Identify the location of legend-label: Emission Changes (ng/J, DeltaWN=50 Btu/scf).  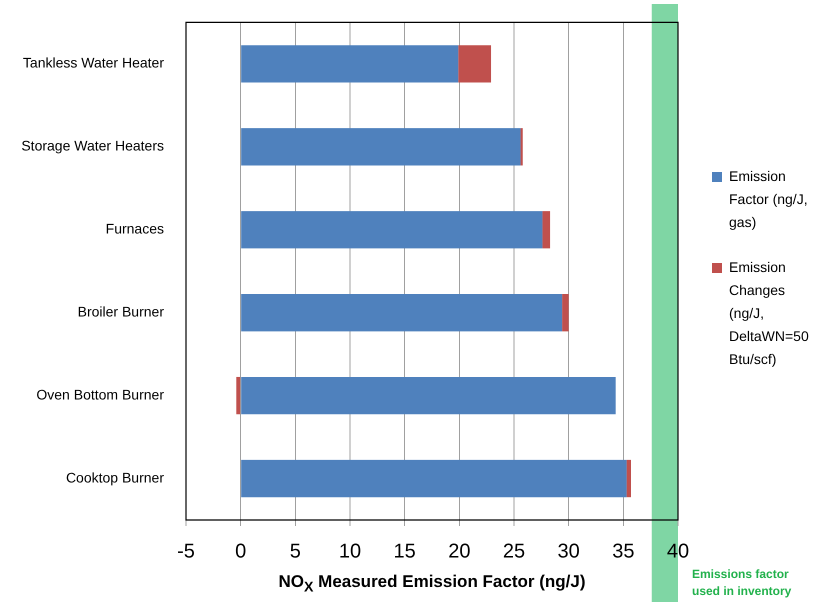
(769, 313).